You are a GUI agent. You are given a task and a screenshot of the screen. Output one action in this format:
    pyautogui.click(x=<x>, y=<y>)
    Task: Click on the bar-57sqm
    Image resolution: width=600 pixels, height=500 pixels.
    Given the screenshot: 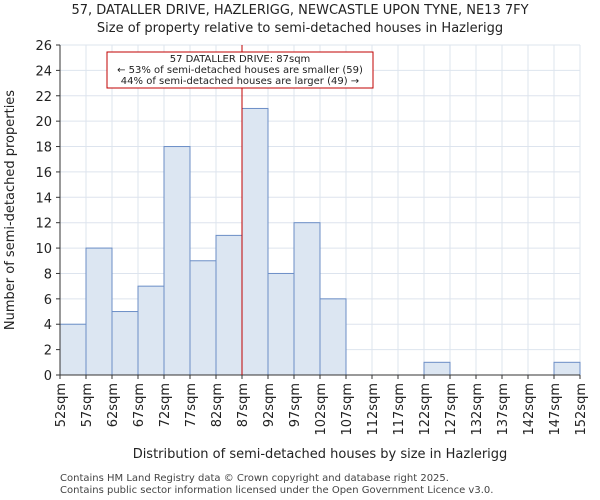 What is the action you would take?
    pyautogui.click(x=99, y=311)
    